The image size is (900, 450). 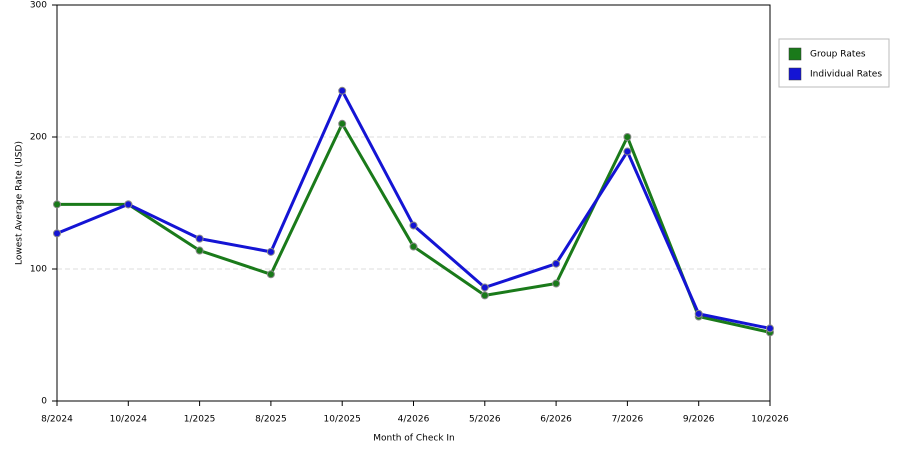 I want to click on x-tick-label: 4/2026, so click(x=414, y=420).